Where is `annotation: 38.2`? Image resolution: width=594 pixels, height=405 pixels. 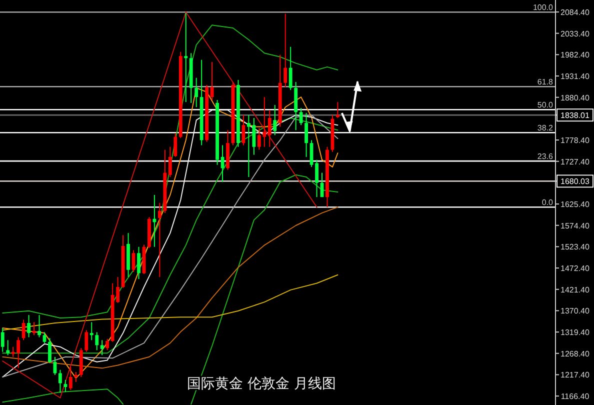
annotation: 38.2 is located at coordinates (545, 128).